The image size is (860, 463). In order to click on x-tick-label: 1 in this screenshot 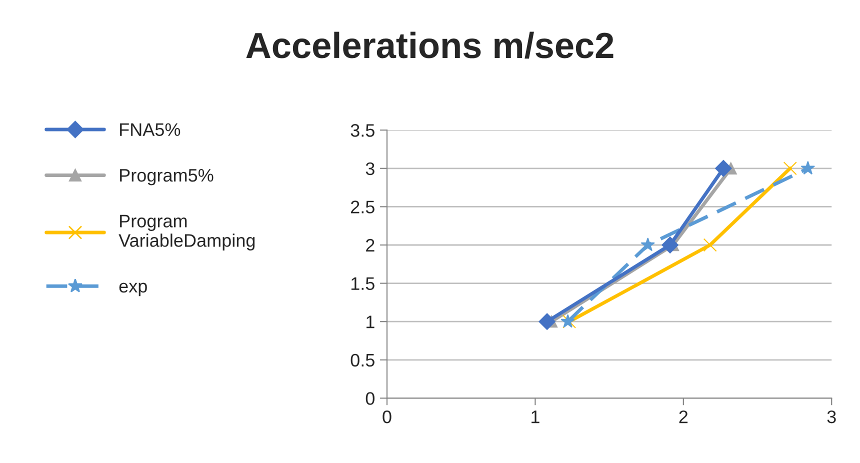, I will do `click(536, 417)`.